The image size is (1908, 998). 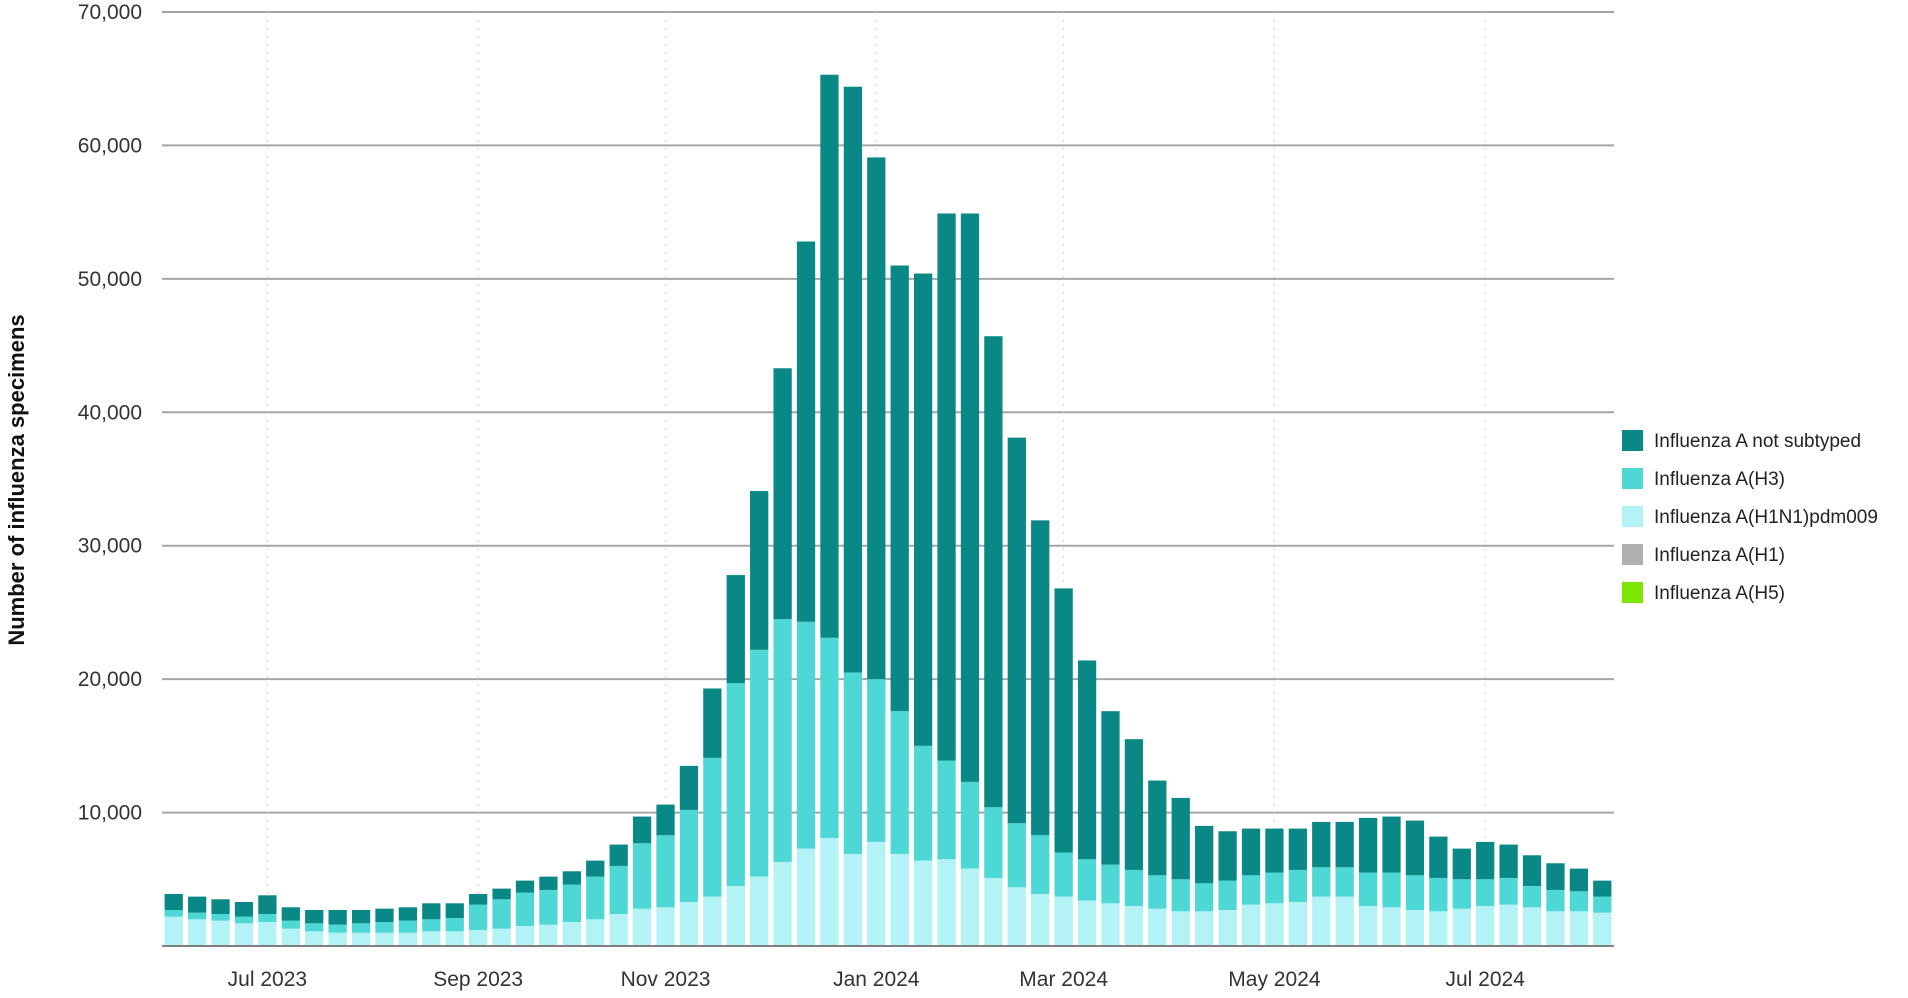 I want to click on legend-label: Influenza A(H1), so click(x=1719, y=555).